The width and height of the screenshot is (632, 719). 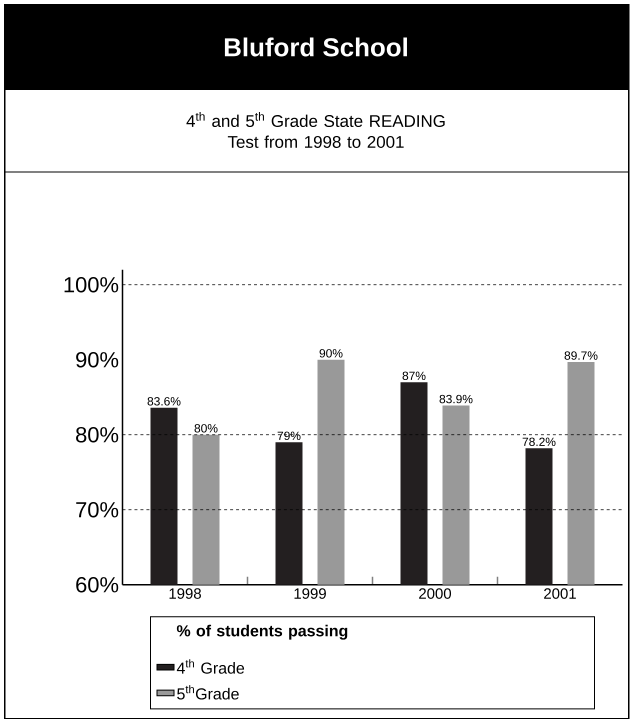 What do you see at coordinates (435, 593) in the screenshot?
I see `x-tick-label: 2000` at bounding box center [435, 593].